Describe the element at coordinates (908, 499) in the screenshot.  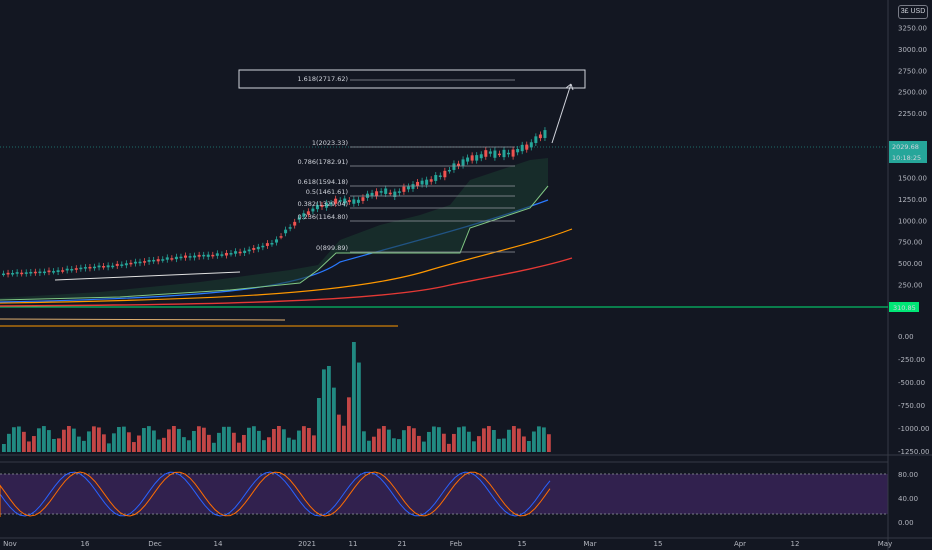
I see `stoch-axis-label: 40.00` at that location.